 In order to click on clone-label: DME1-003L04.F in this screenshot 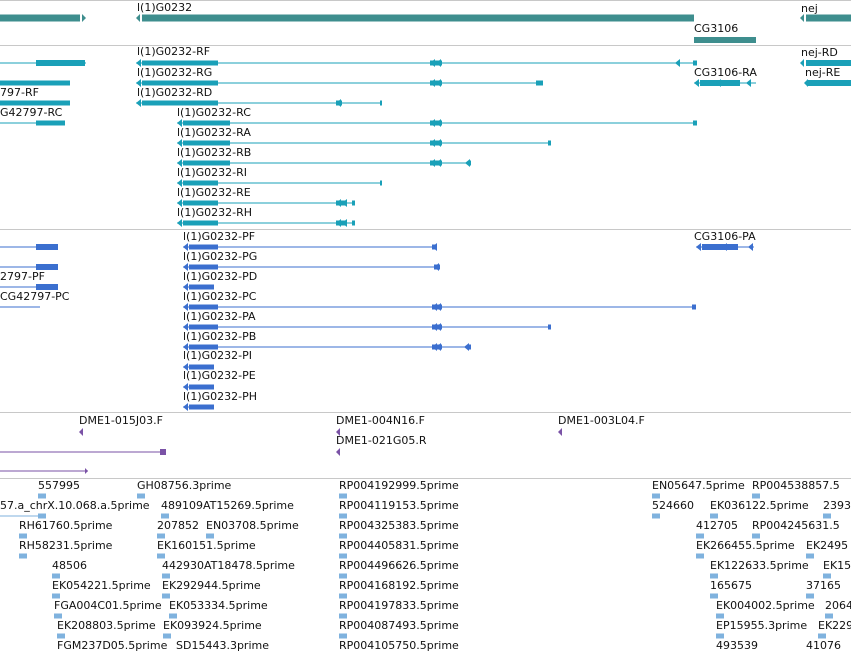, I will do `click(601, 420)`.